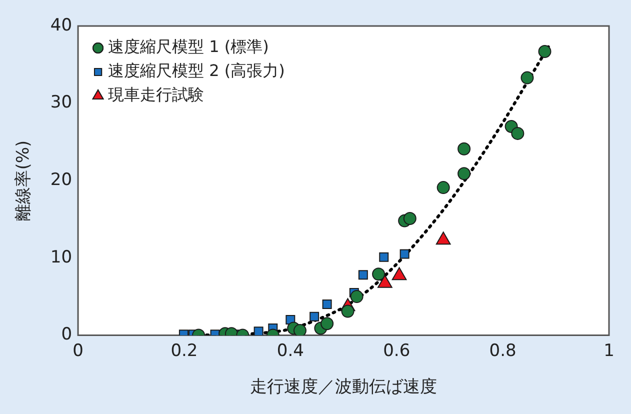  Describe the element at coordinates (396, 350) in the screenshot. I see `x-tick-label: 0.6` at that location.